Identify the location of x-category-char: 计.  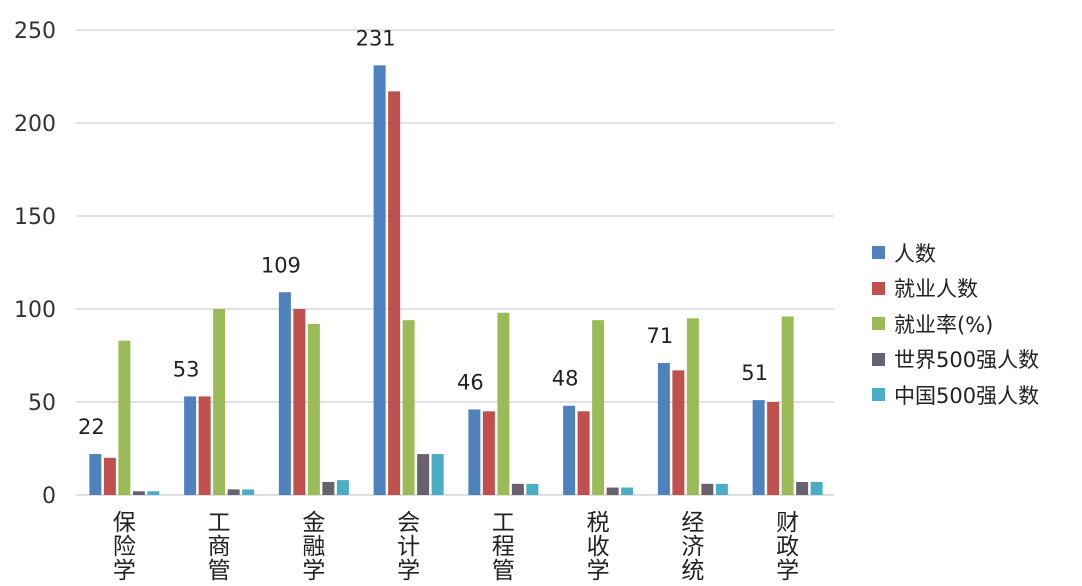
(408, 547).